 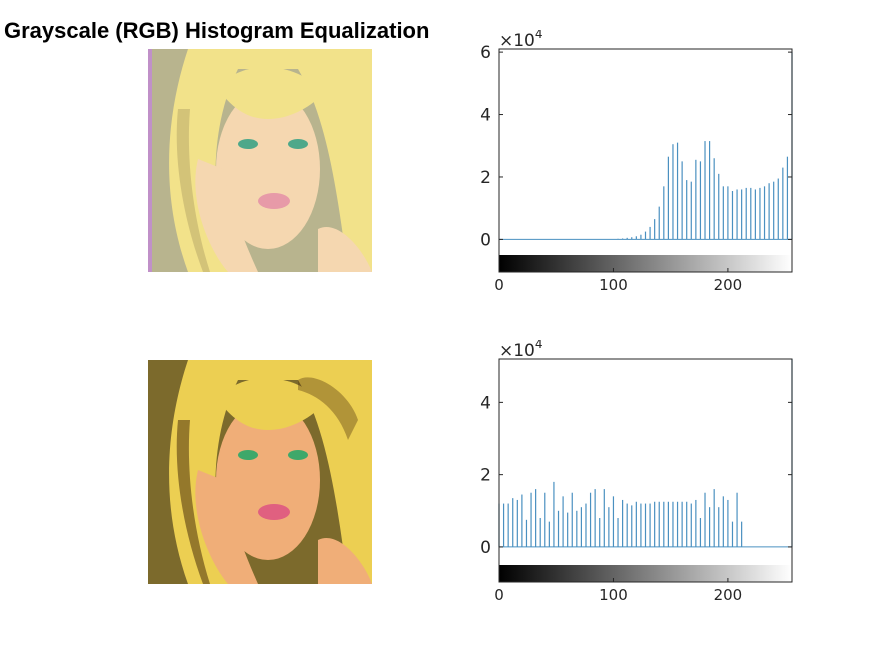 I want to click on figure-title: Grayscale (RGB) Histogram Equalization, so click(x=217, y=30).